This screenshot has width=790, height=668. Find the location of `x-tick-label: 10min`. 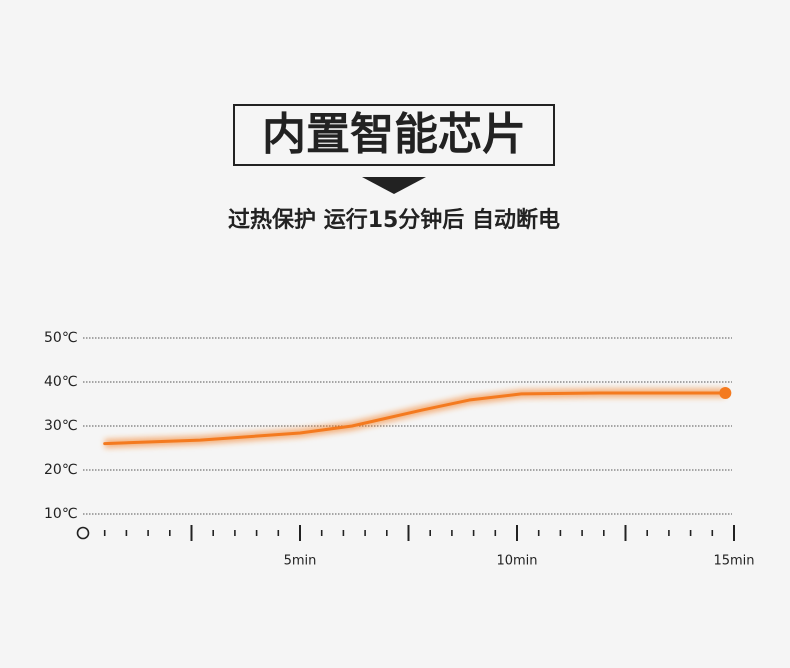

x-tick-label: 10min is located at coordinates (516, 561).